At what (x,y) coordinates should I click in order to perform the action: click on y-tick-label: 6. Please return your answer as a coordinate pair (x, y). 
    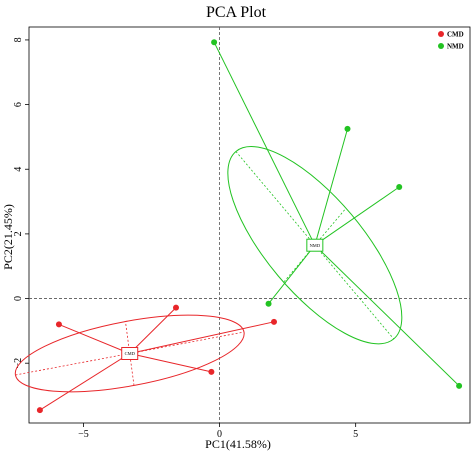
    Looking at the image, I should click on (18, 104).